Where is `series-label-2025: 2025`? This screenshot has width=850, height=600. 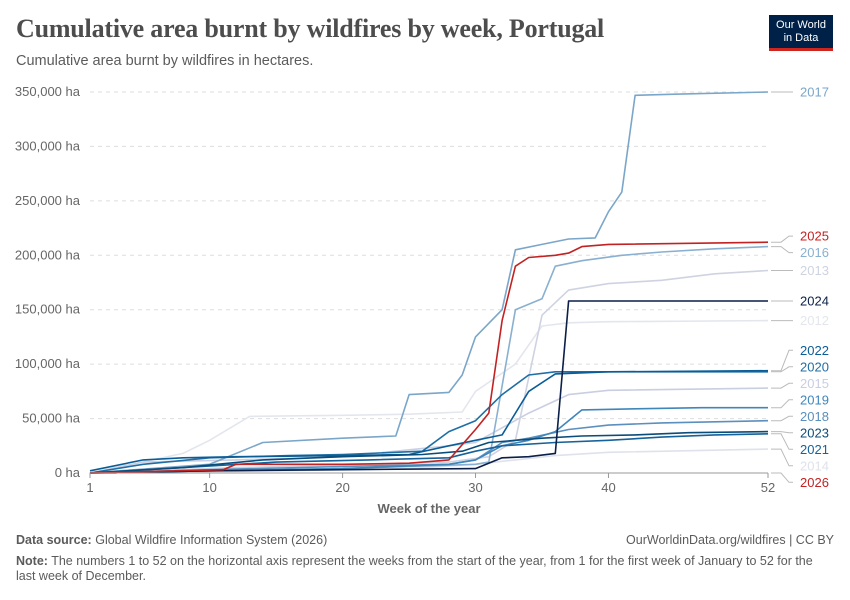 series-label-2025: 2025 is located at coordinates (814, 236).